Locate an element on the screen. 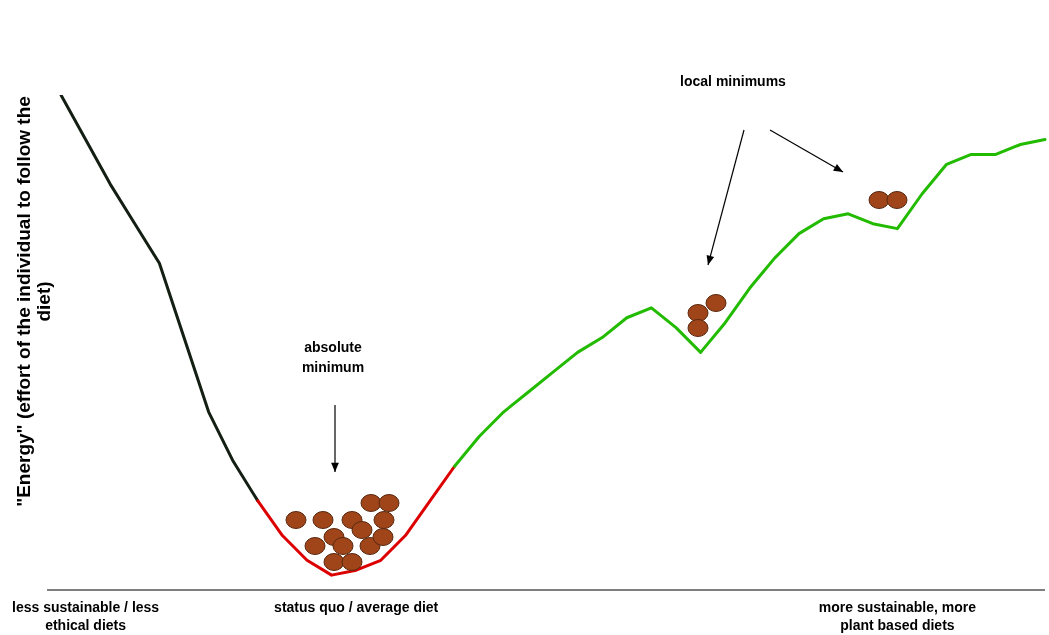 This screenshot has width=1049, height=635. x-tick-label: more sustainable, more plant based diets is located at coordinates (897, 616).